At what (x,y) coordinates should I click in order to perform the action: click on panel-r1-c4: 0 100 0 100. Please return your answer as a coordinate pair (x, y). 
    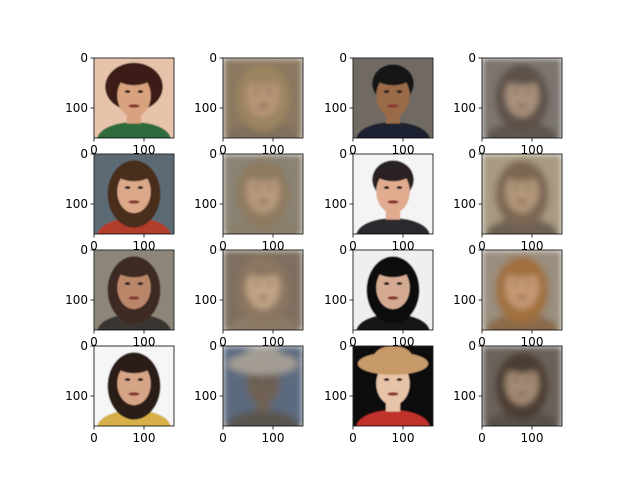
    Looking at the image, I should click on (508, 104).